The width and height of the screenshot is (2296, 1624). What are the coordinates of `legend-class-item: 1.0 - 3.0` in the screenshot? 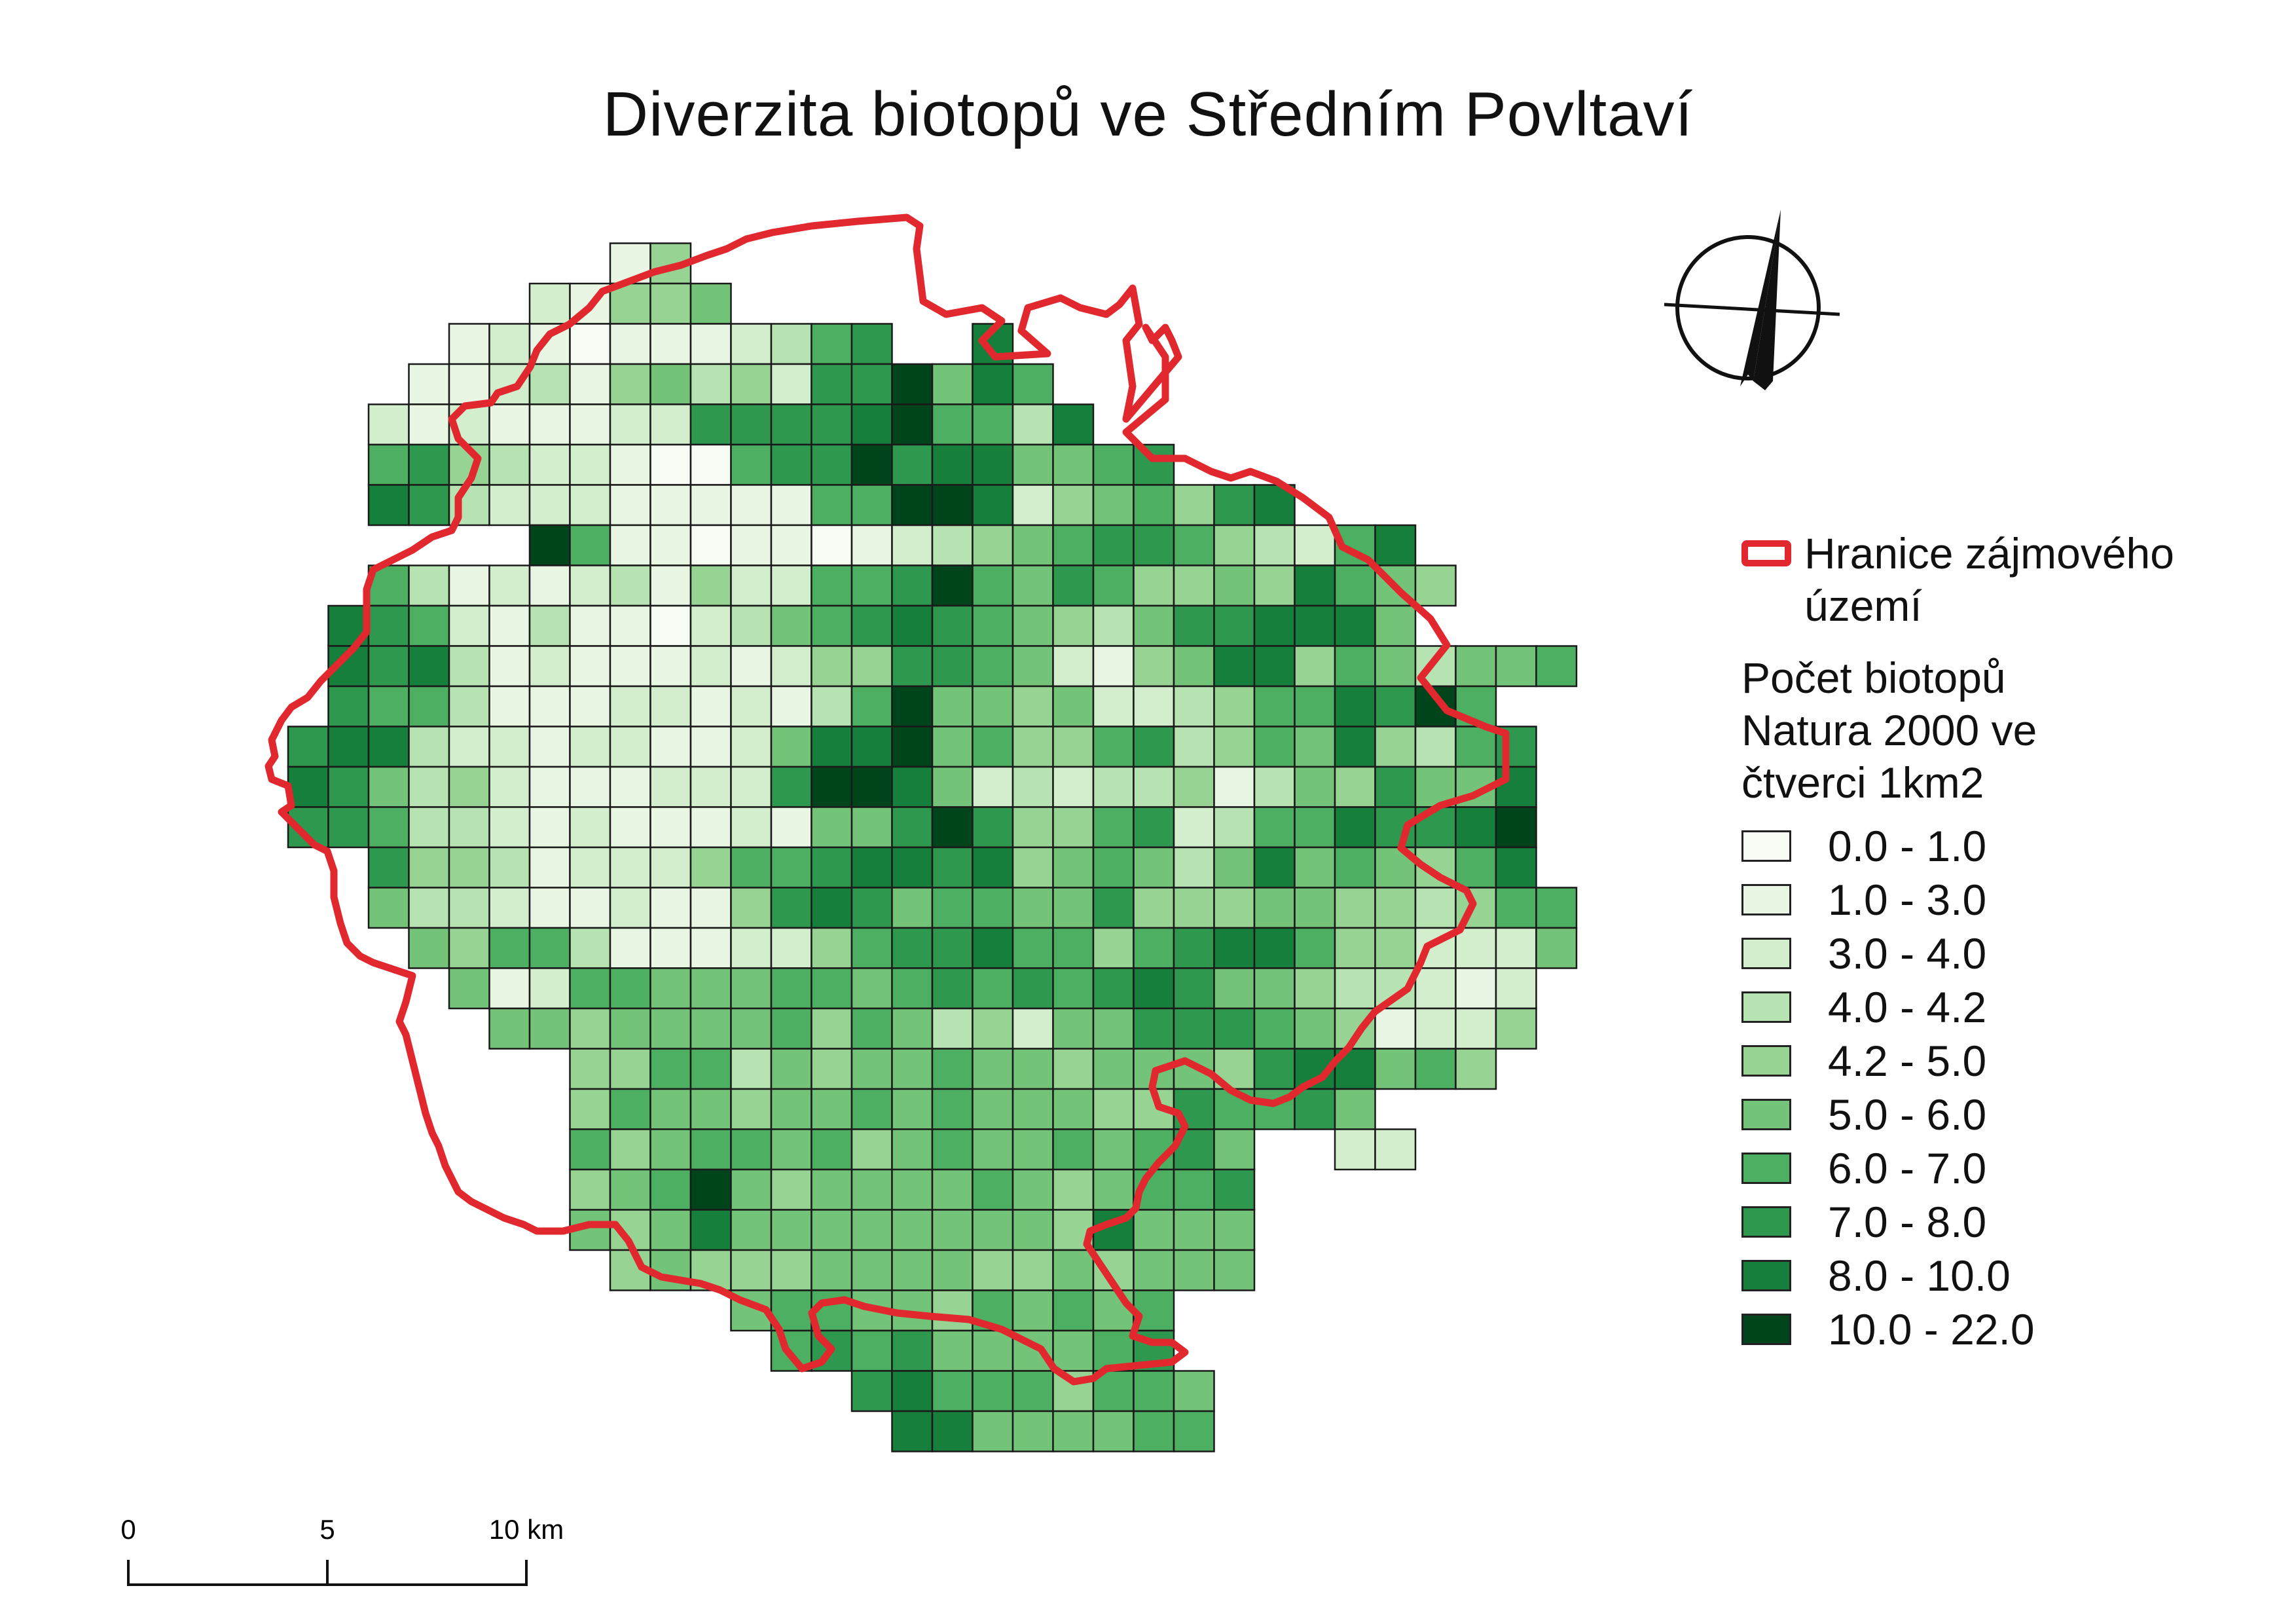 It's located at (1982, 900).